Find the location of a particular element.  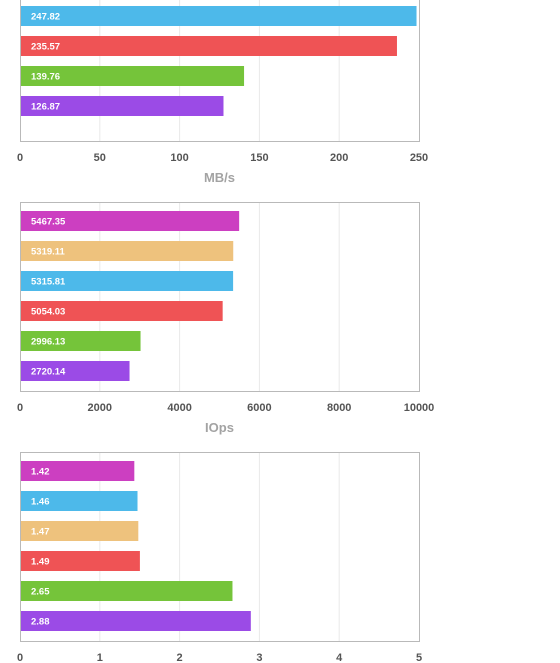

x-tick-label: 3 is located at coordinates (259, 657).